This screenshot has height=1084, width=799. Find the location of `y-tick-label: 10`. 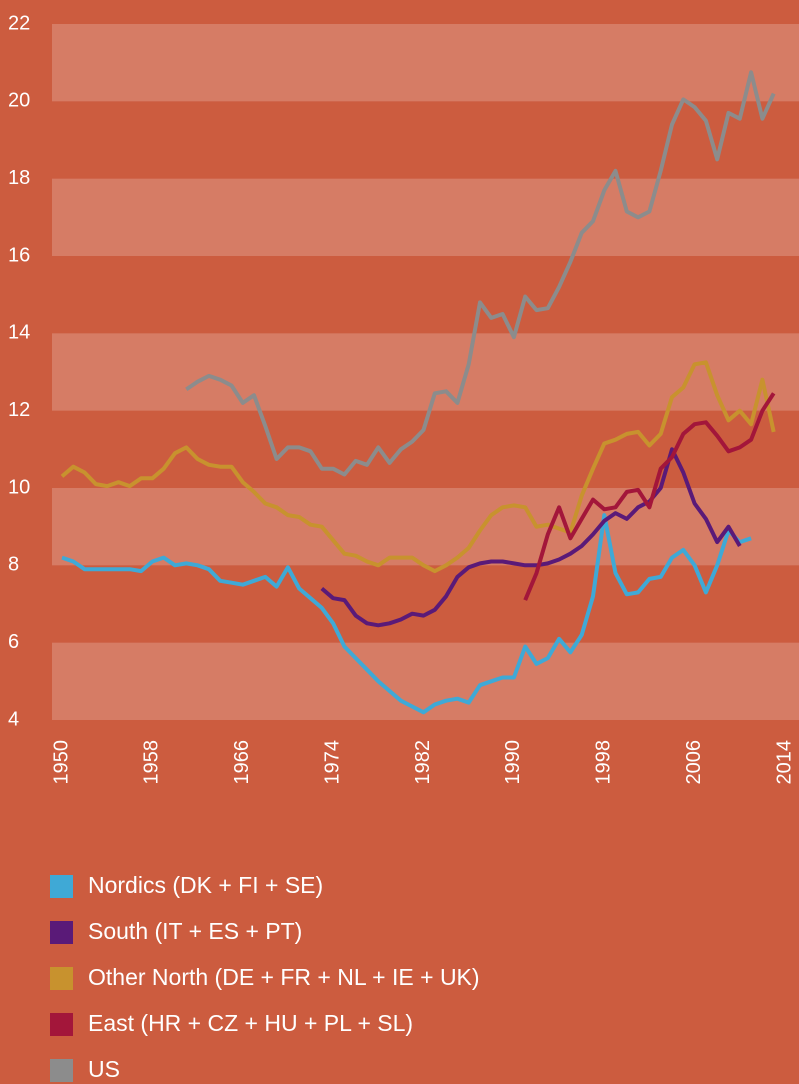

y-tick-label: 10 is located at coordinates (19, 487).